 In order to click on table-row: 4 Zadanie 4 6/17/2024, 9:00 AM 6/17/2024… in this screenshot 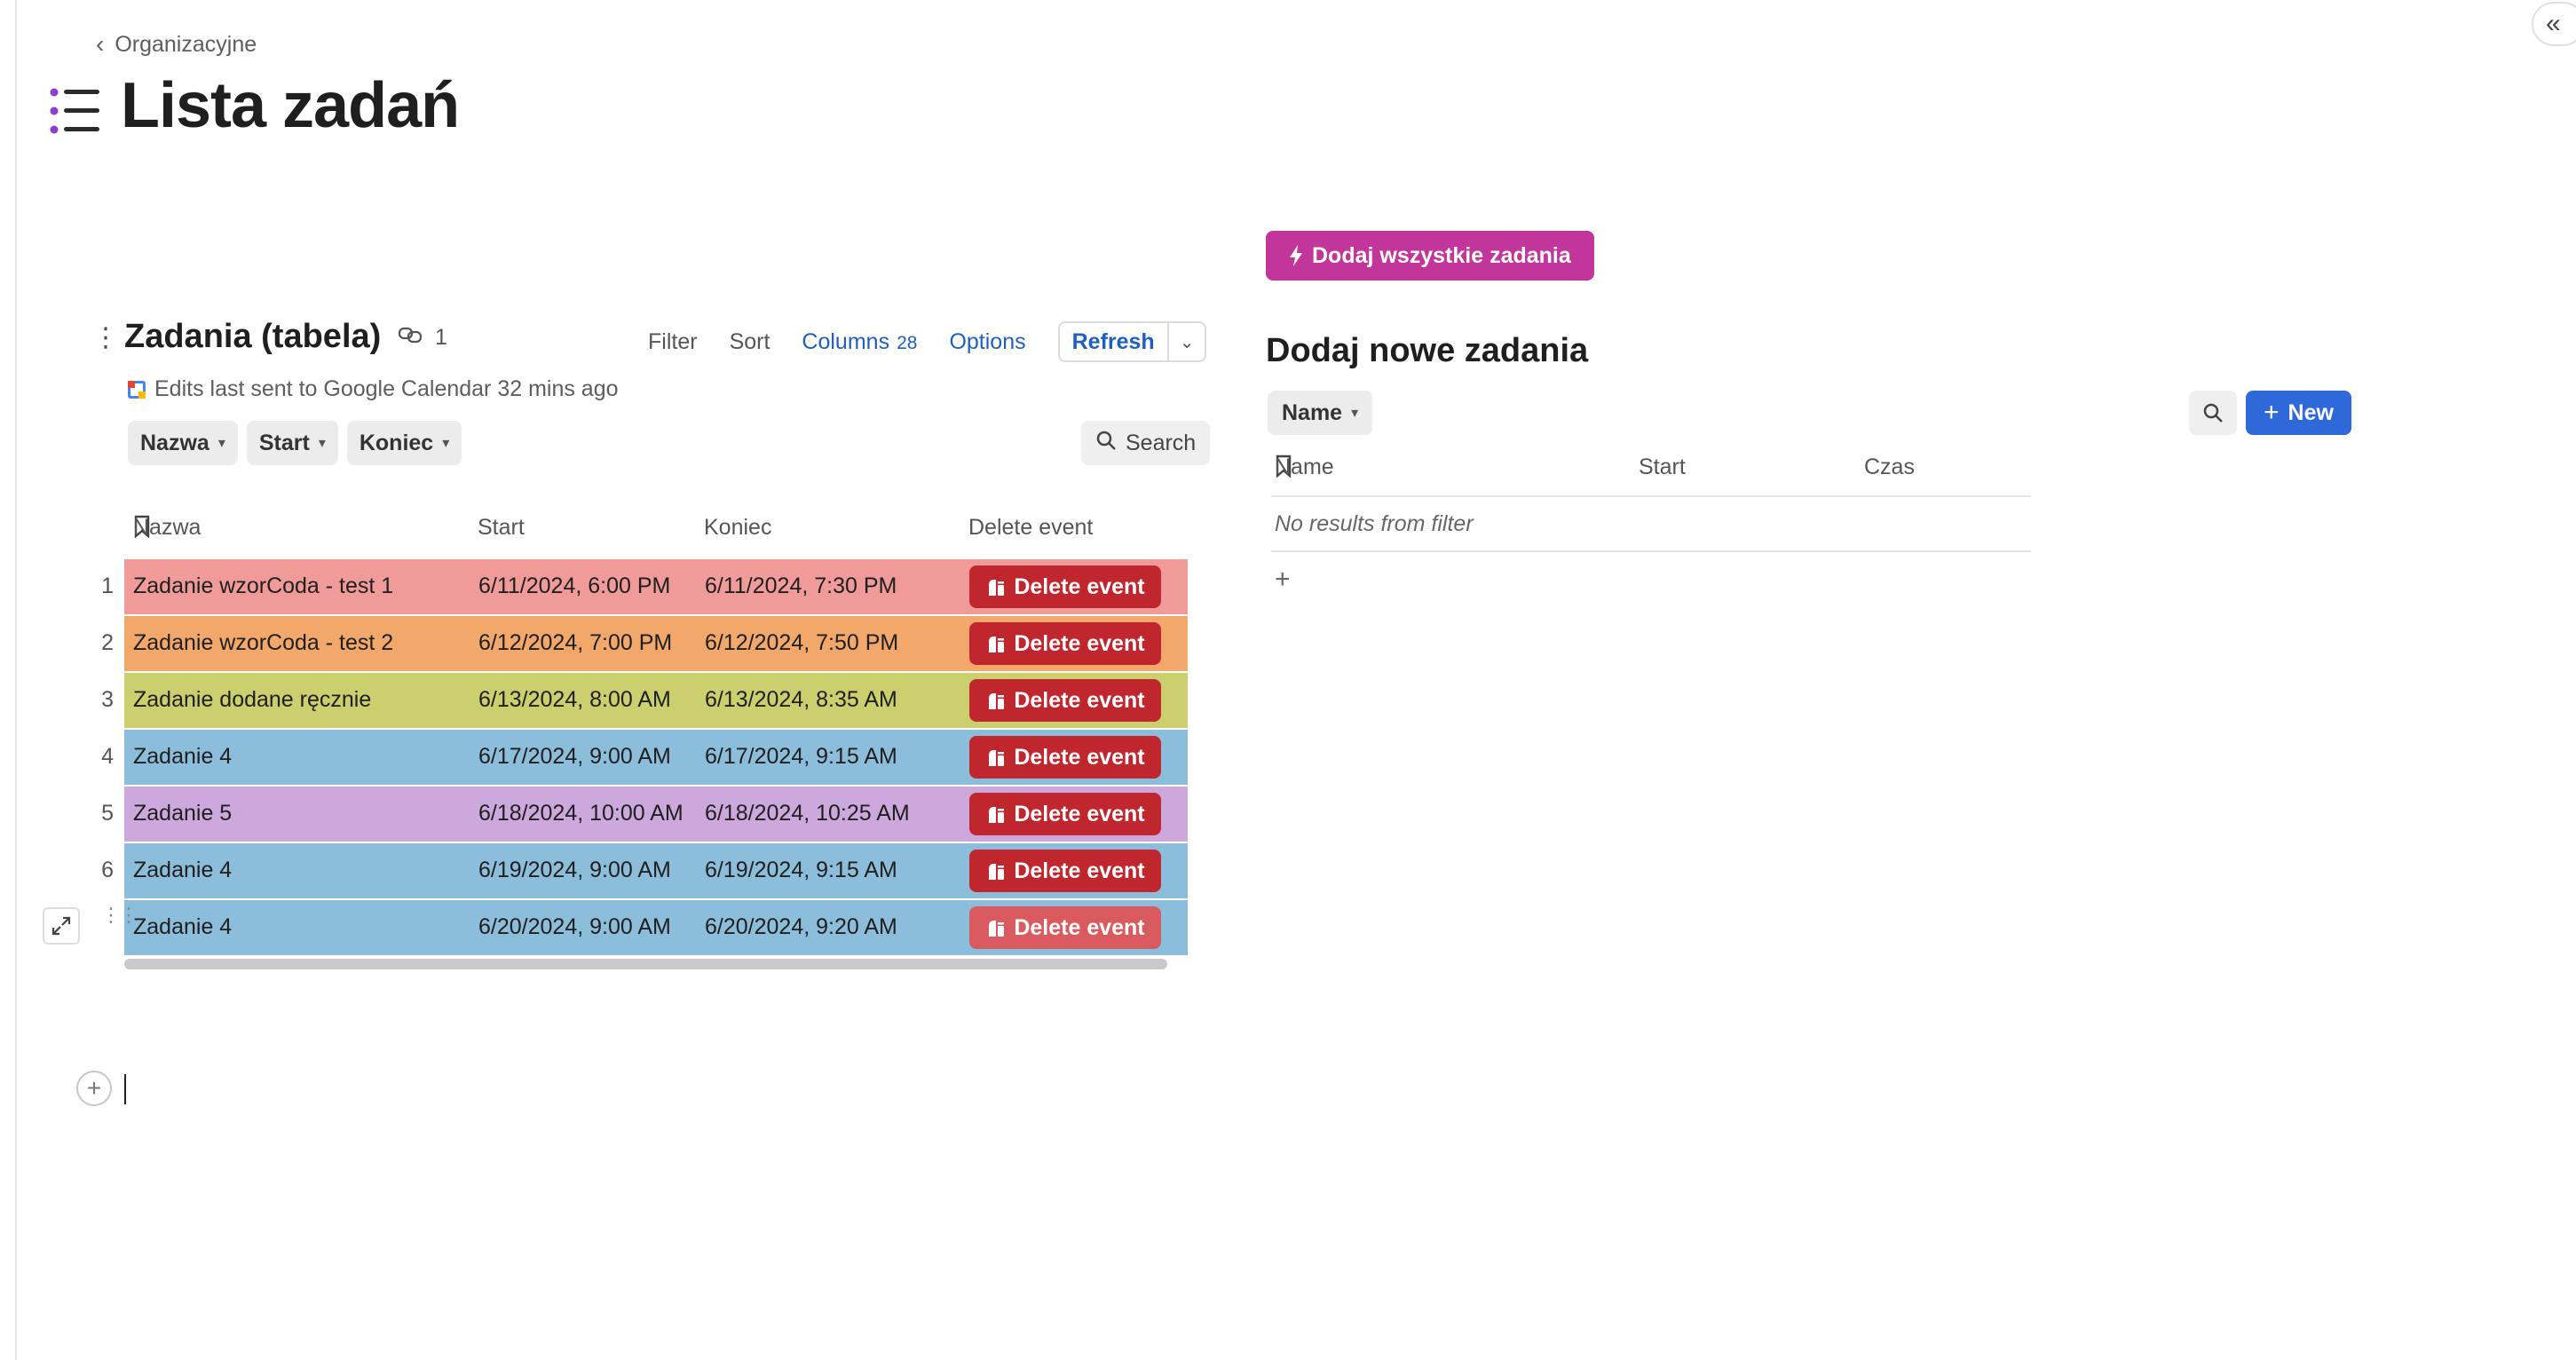, I will do `click(639, 757)`.